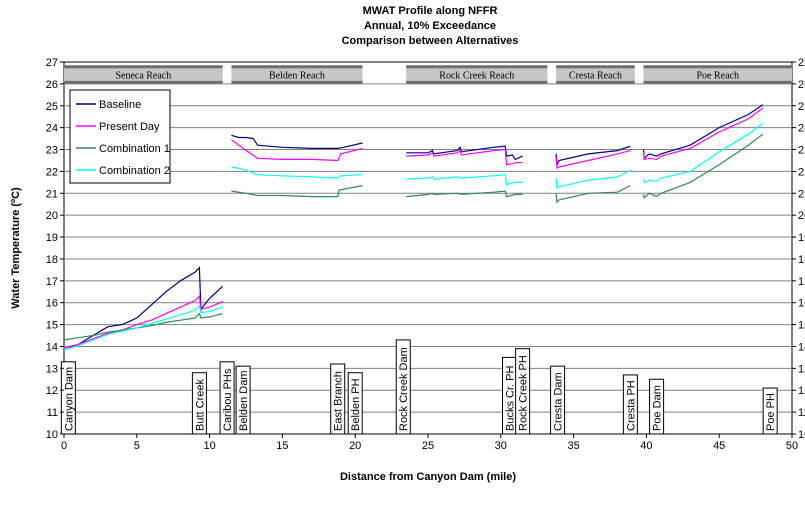 The image size is (805, 513). I want to click on landmark-label: Belden PH, so click(356, 404).